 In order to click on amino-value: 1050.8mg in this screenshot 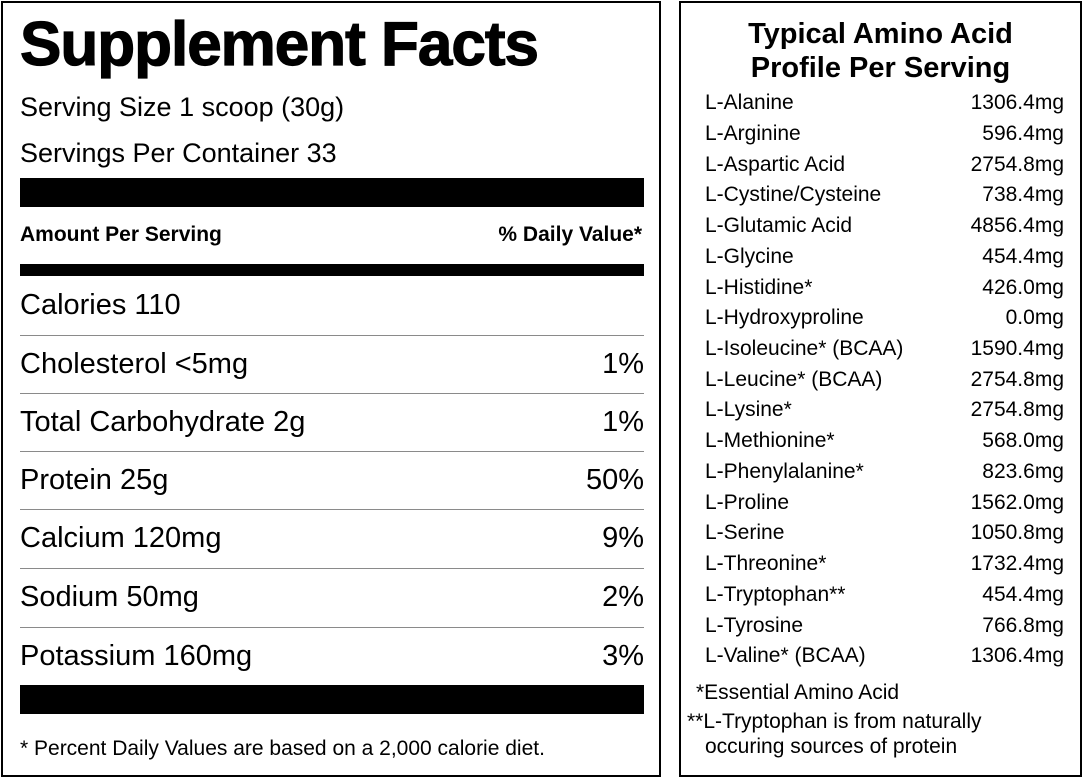, I will do `click(1017, 532)`.